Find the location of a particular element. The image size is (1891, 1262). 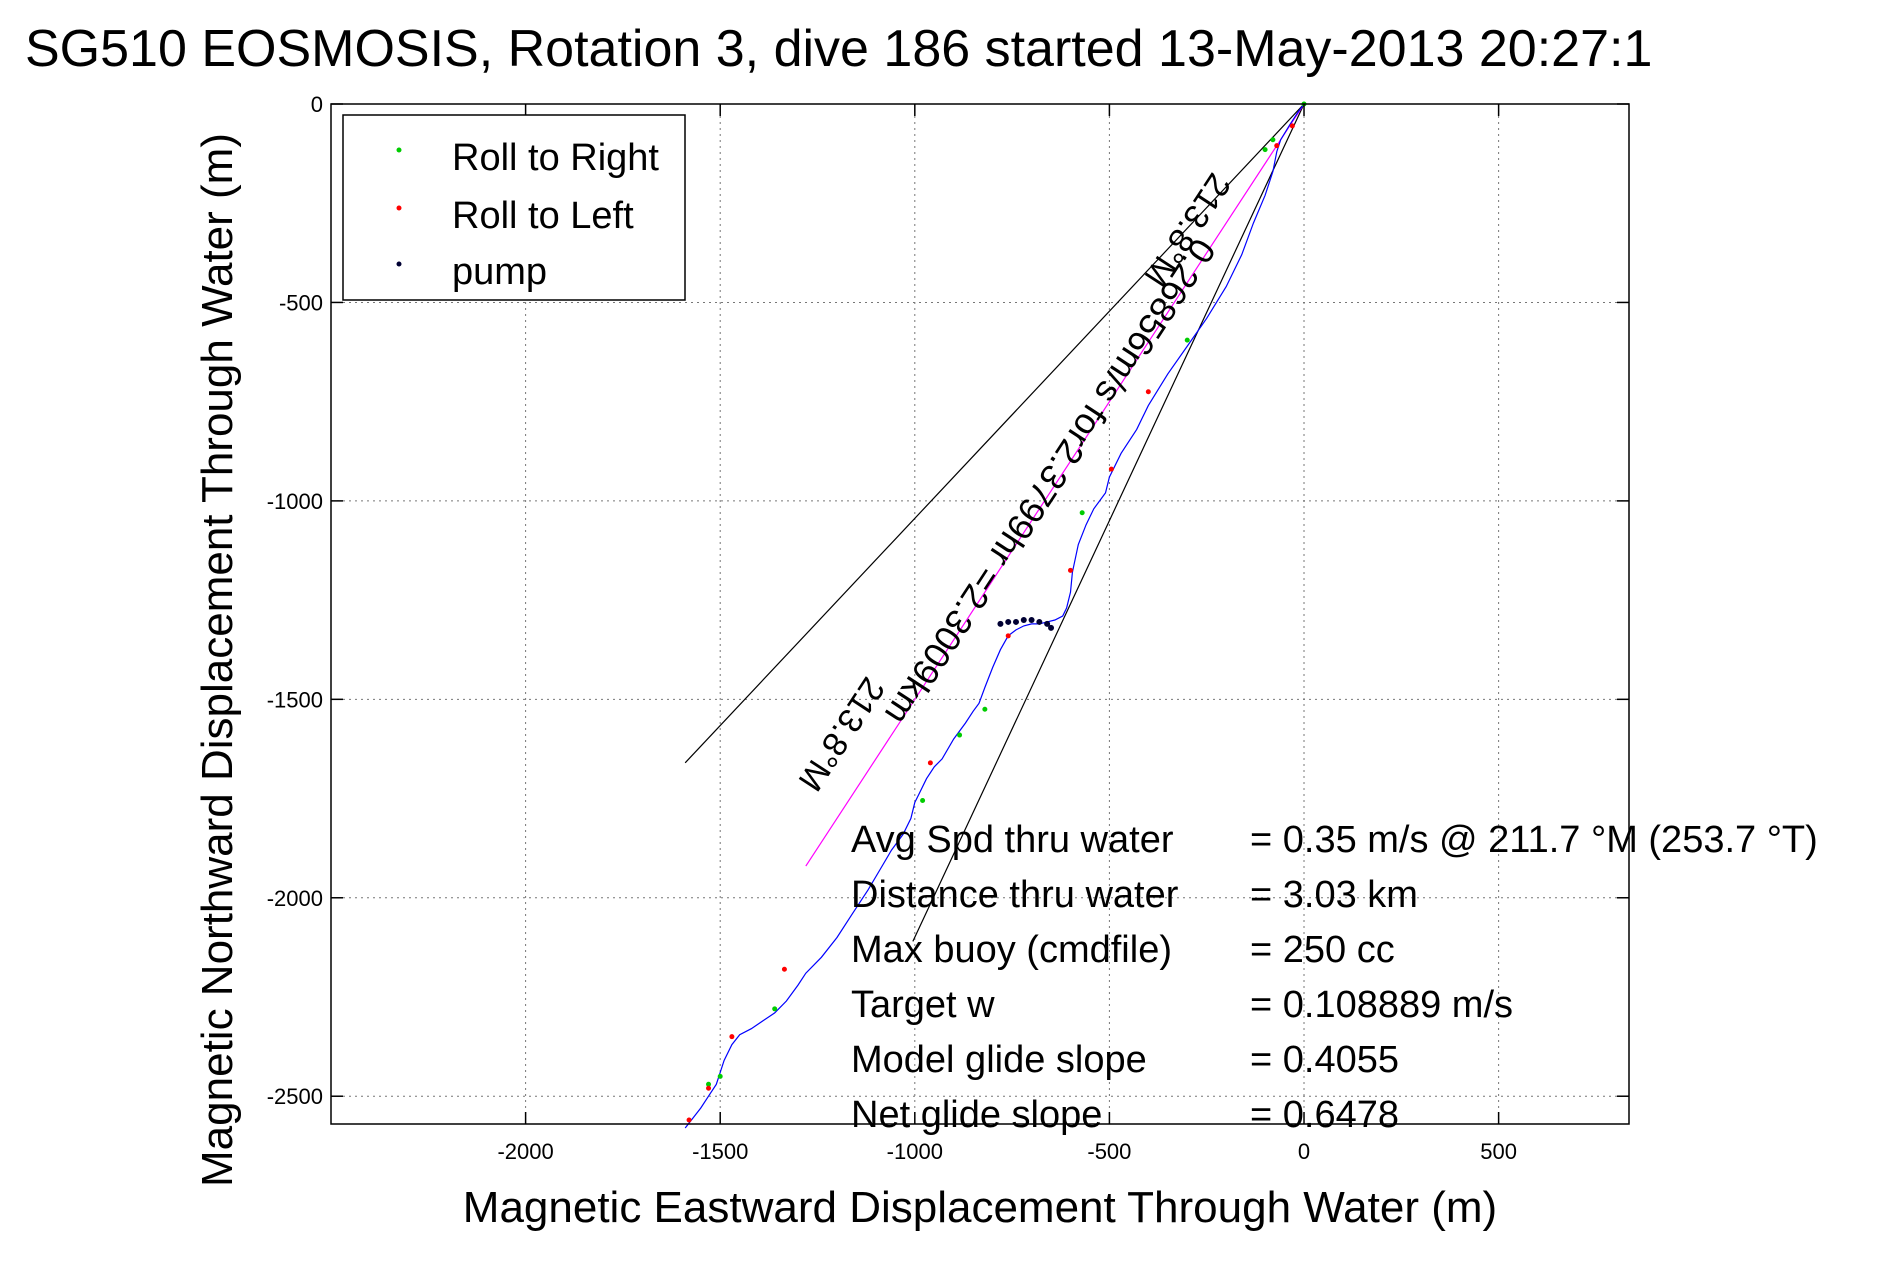

x-tick-label: 500 is located at coordinates (1498, 1151).